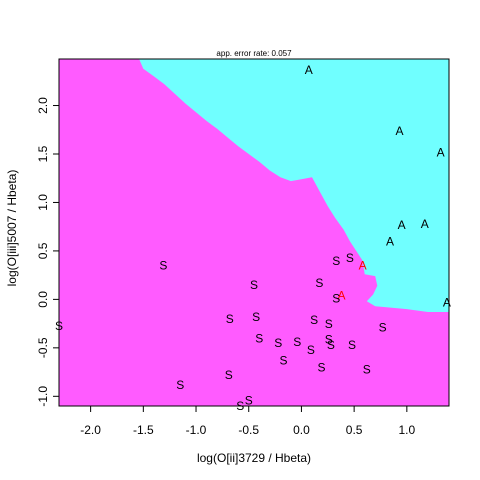 The width and height of the screenshot is (480, 480). I want to click on y-tick-label: 0.0, so click(43, 299).